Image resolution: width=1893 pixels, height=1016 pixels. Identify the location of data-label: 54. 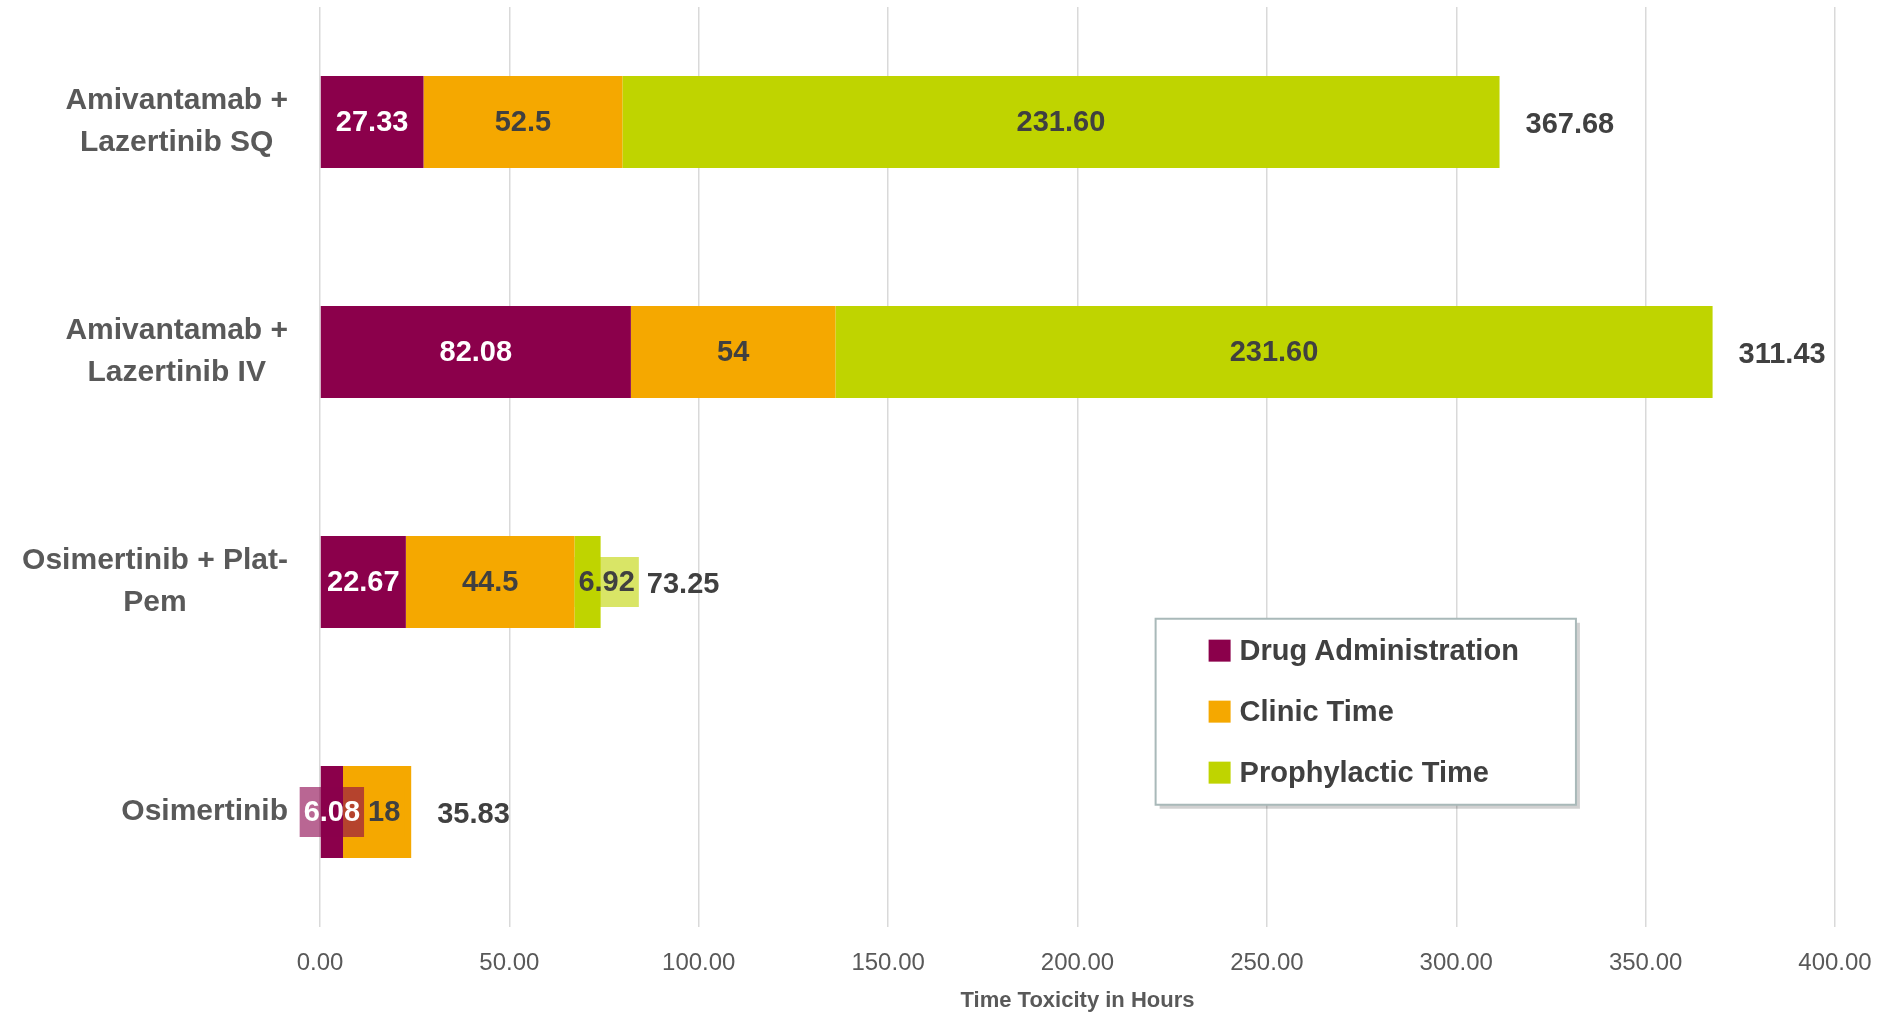
(733, 351).